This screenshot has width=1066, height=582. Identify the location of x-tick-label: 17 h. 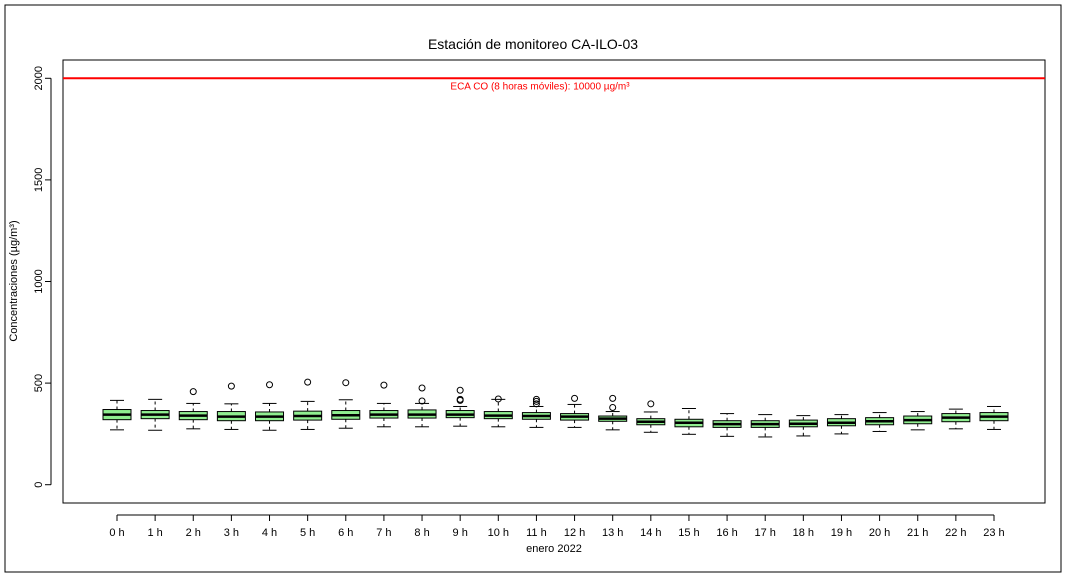
(764, 533).